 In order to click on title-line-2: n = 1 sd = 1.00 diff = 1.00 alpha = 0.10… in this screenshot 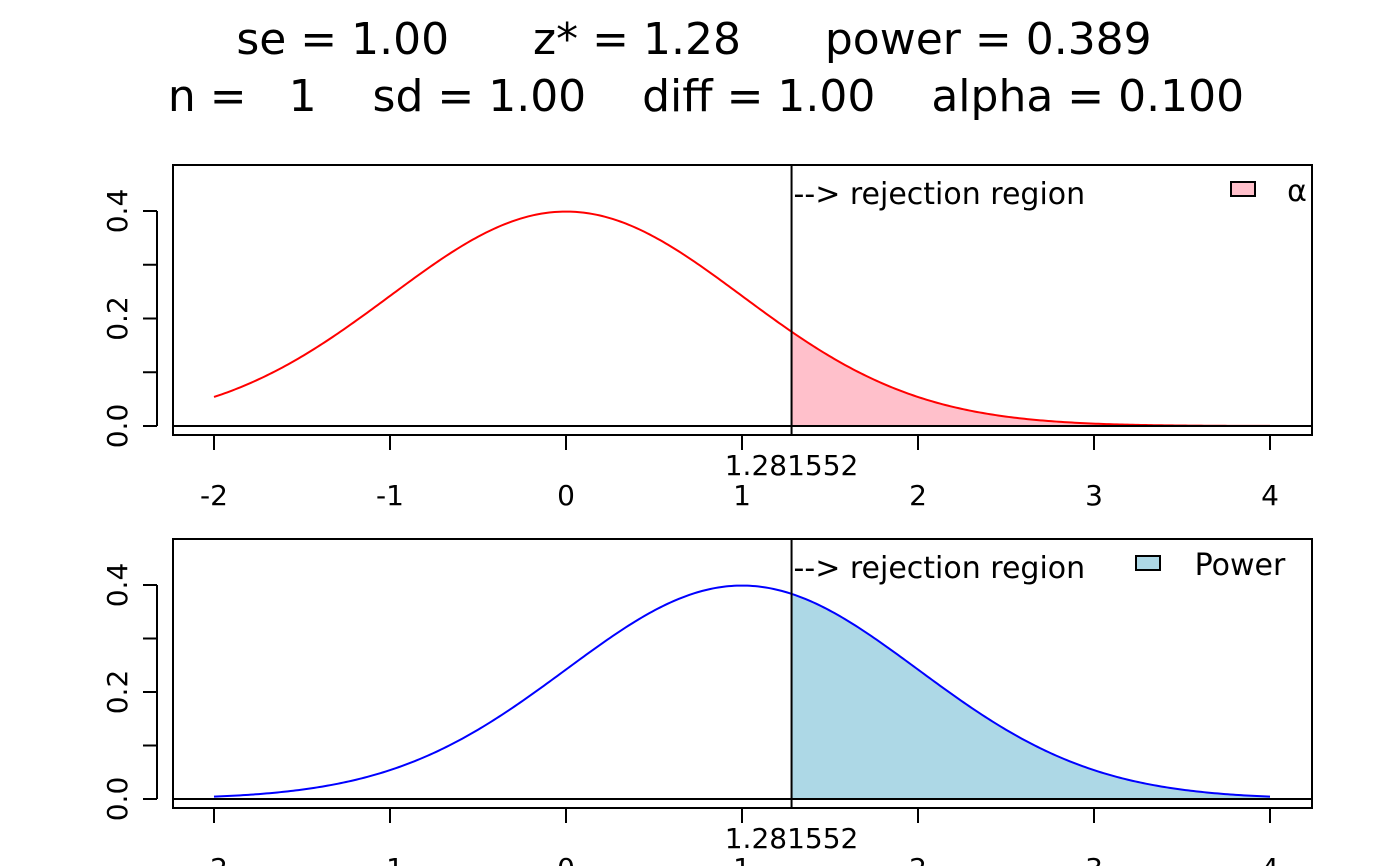, I will do `click(706, 96)`.